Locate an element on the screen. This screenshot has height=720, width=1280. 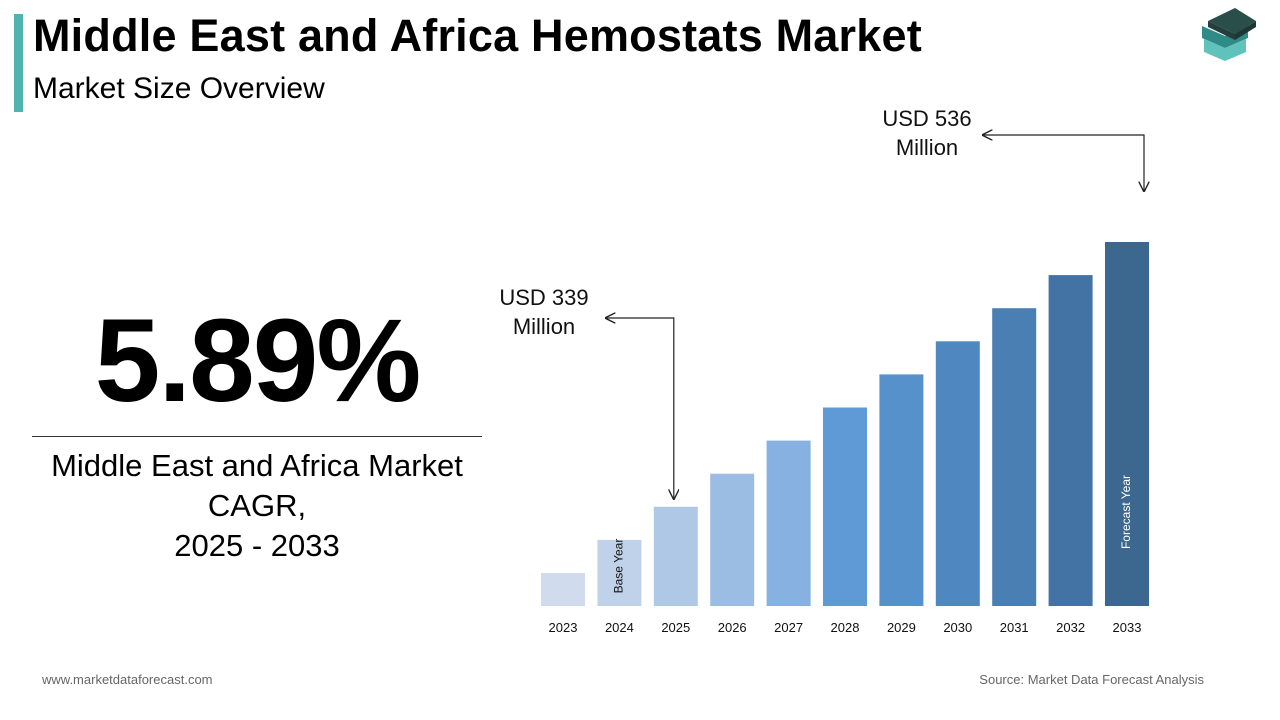
footer-website: www.marketdataforecast.com is located at coordinates (127, 679).